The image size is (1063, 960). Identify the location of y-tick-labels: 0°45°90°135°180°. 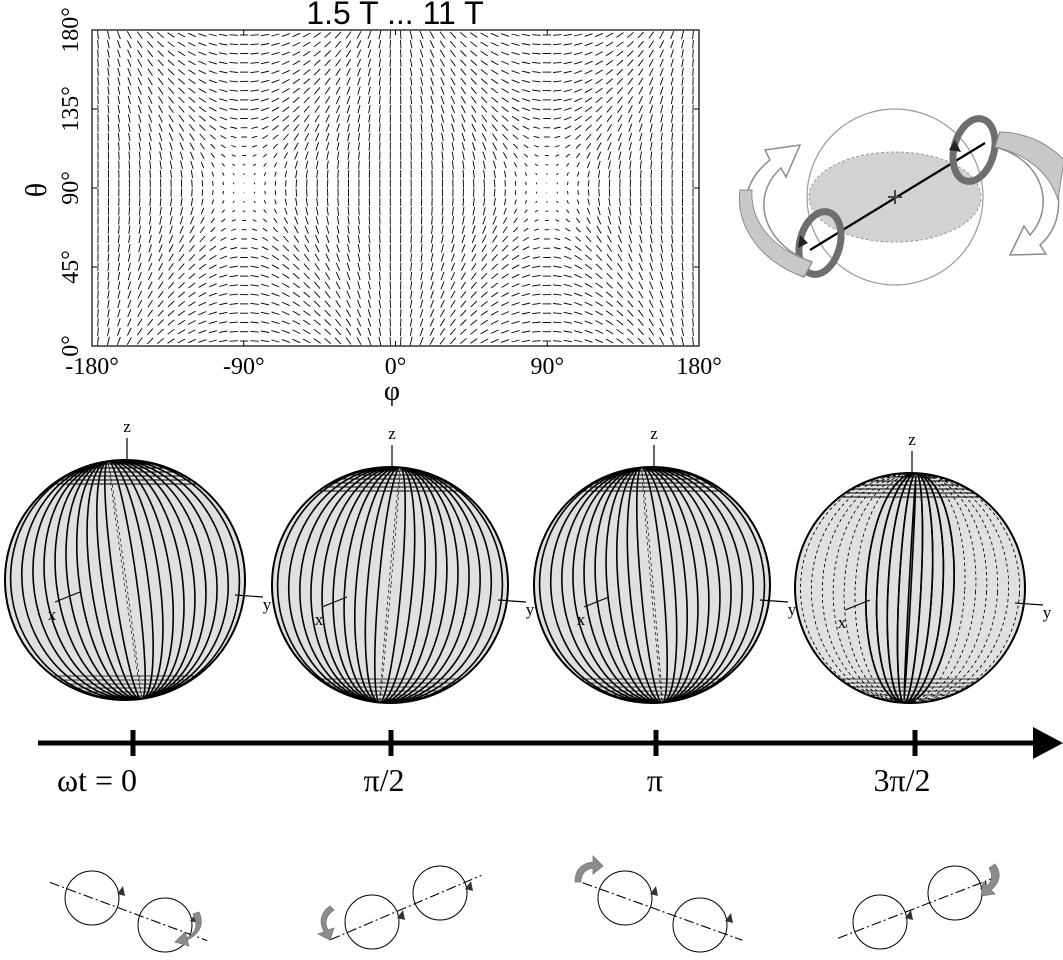
(71, 182).